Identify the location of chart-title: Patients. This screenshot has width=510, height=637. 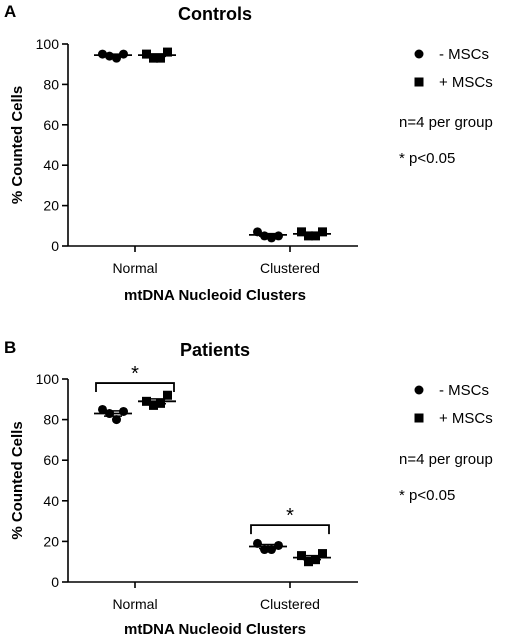
(215, 350).